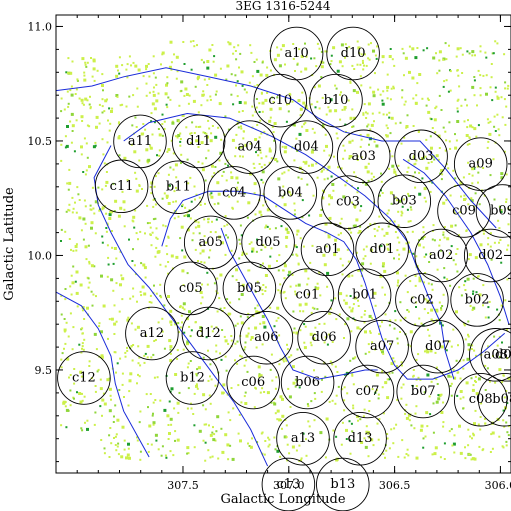 Image resolution: width=511 pixels, height=511 pixels. Describe the element at coordinates (249, 288) in the screenshot. I see `field-circle` at that location.